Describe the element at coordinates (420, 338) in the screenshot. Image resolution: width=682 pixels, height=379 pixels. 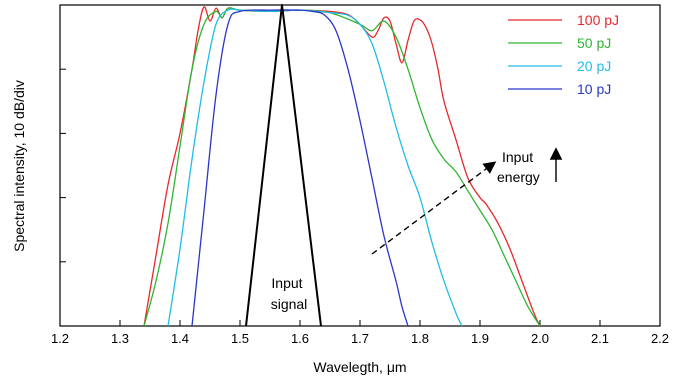
I see `x-tick-label: 1.8` at that location.